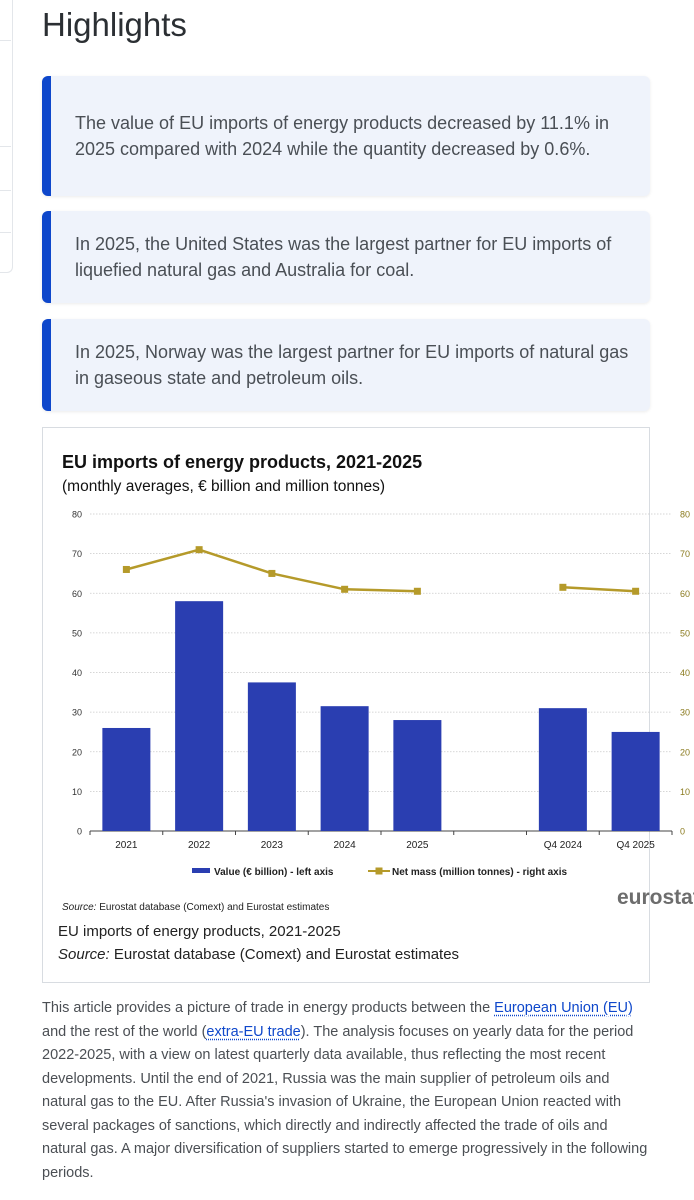 This screenshot has height=1200, width=694. What do you see at coordinates (685, 752) in the screenshot?
I see `y-right-tick-label: 20` at bounding box center [685, 752].